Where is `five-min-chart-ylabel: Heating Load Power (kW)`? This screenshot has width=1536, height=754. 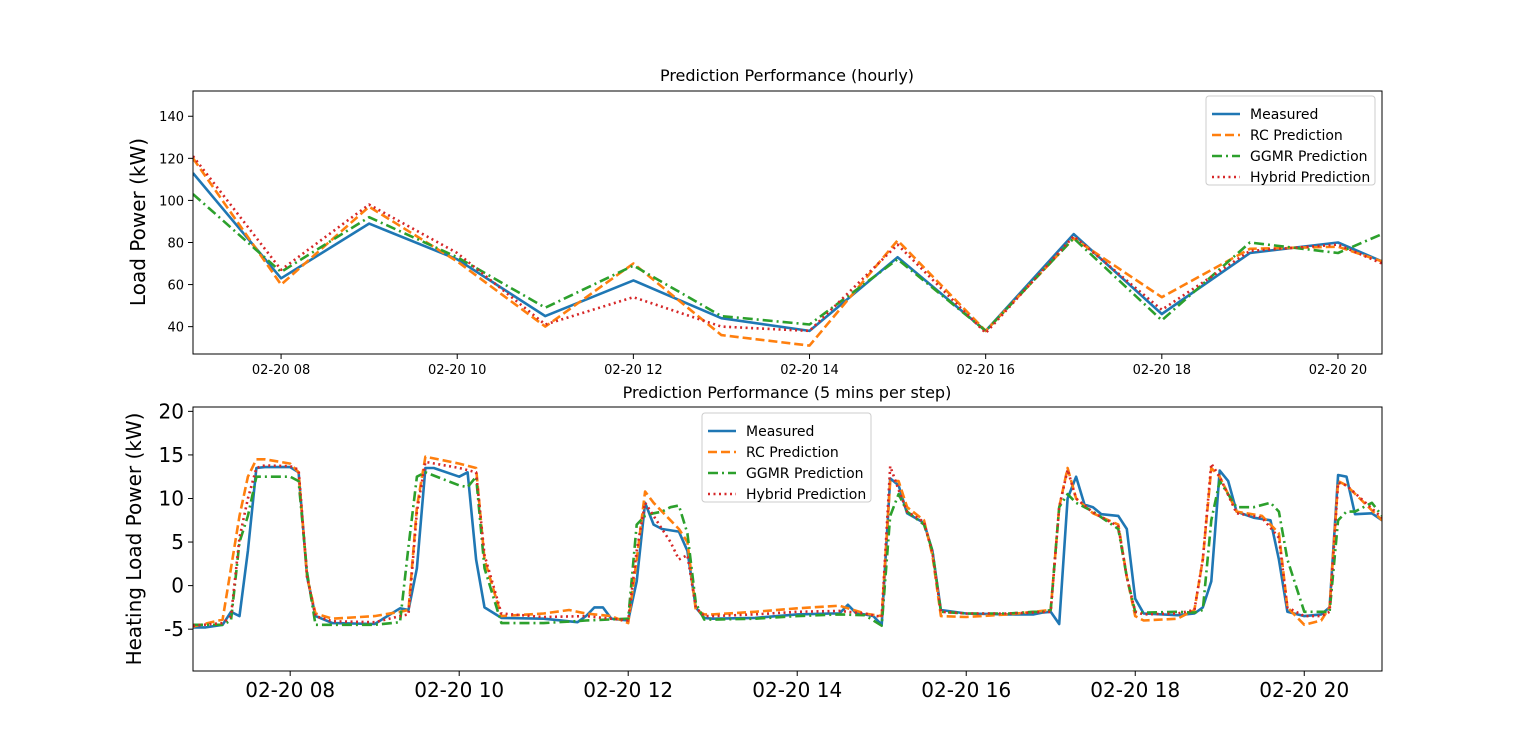 five-min-chart-ylabel: Heating Load Power (kW) is located at coordinates (134, 539).